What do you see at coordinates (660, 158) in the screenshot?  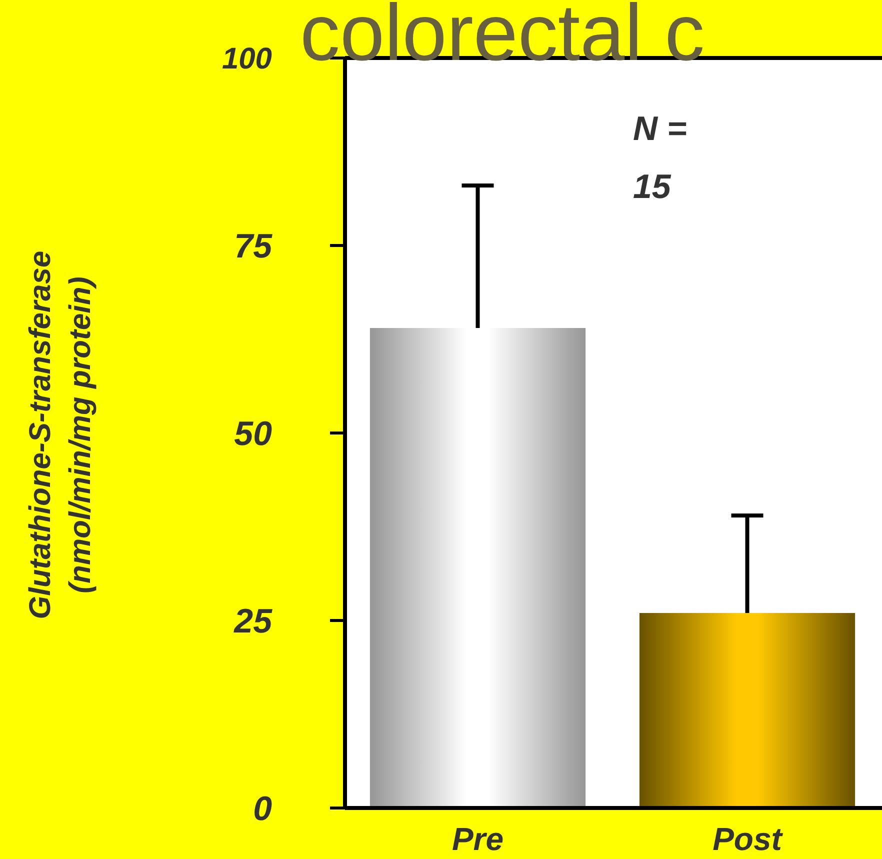 I see `annotation: N = 15` at bounding box center [660, 158].